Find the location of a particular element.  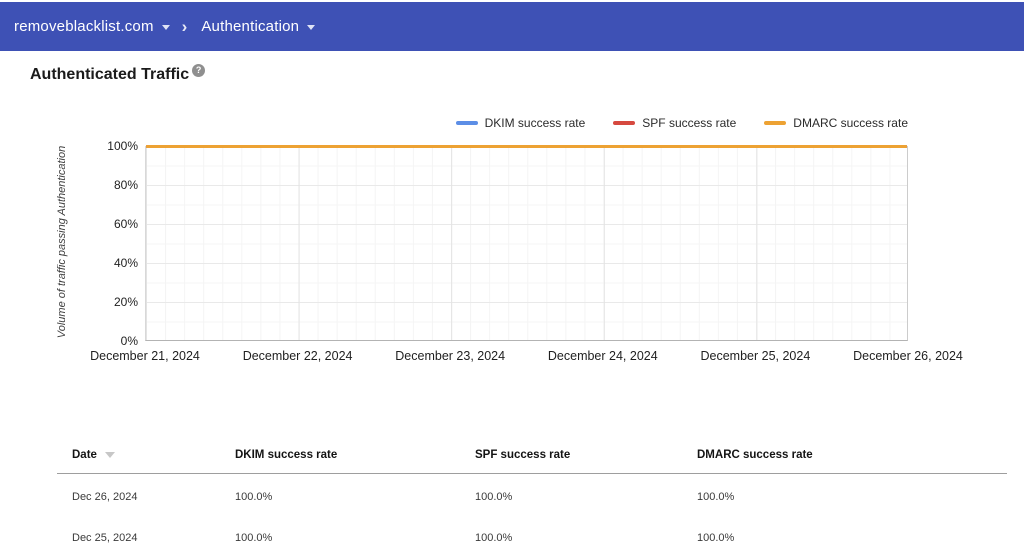

legend-item: DKIM success rate is located at coordinates (520, 123).